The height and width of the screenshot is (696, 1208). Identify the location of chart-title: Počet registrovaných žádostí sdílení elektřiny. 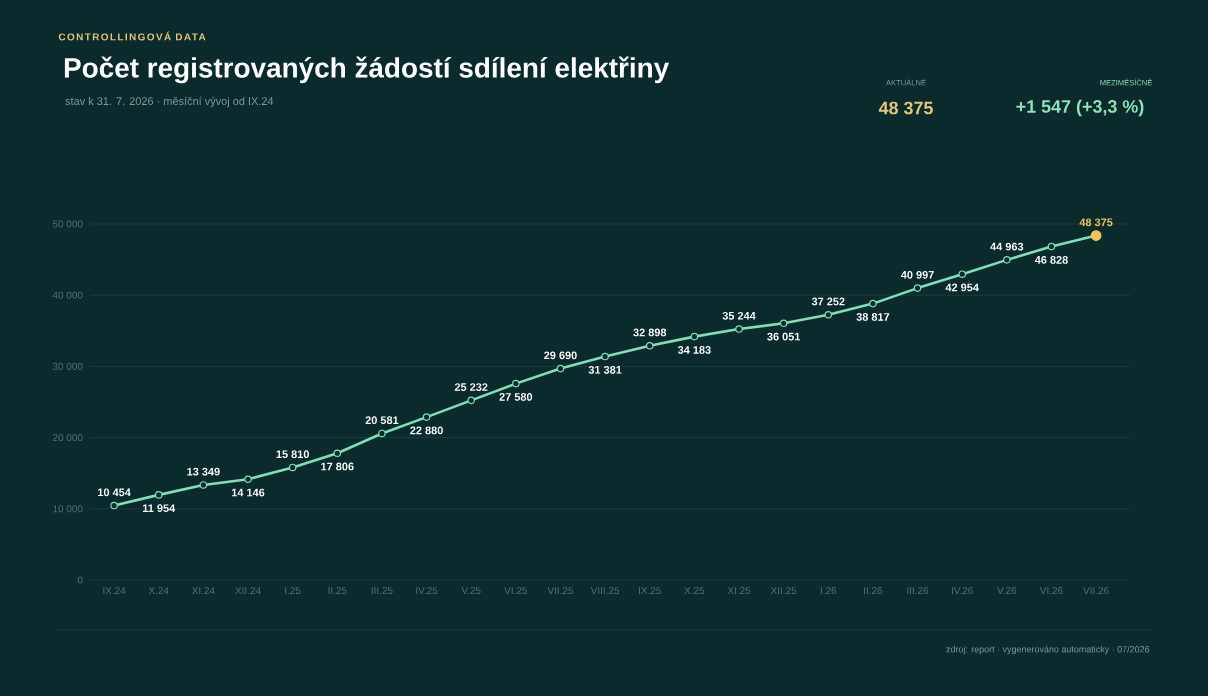
(367, 70).